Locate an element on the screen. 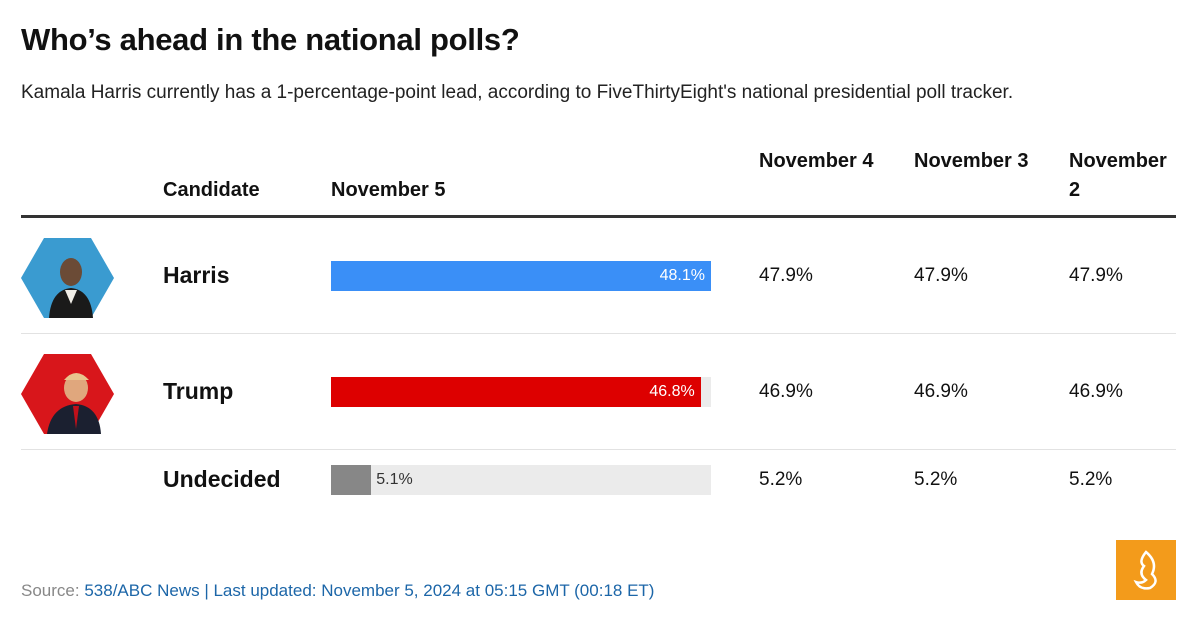  title: Who’s ahead in the national polls? is located at coordinates (270, 39).